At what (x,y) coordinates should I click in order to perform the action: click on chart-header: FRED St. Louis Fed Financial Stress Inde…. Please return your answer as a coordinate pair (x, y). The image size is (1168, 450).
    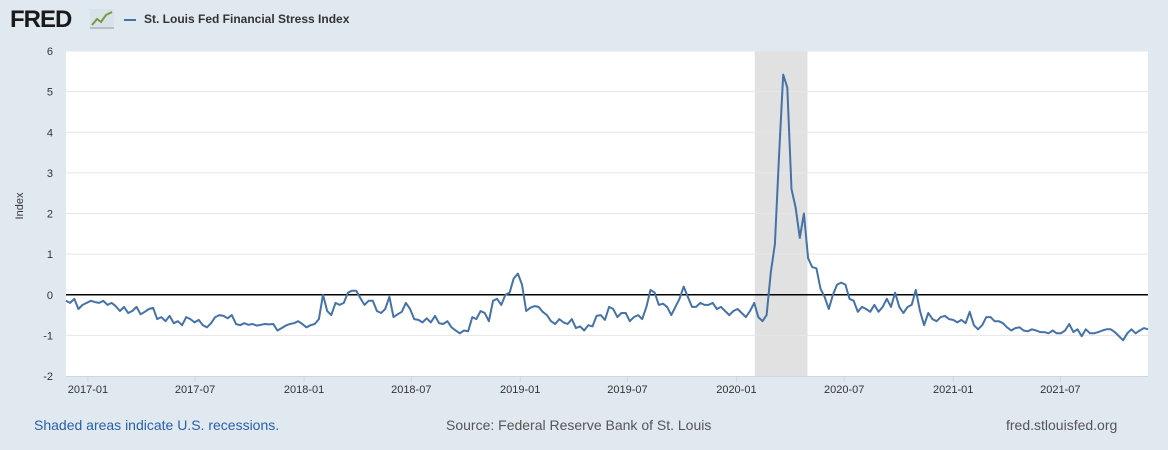
    Looking at the image, I should click on (584, 20).